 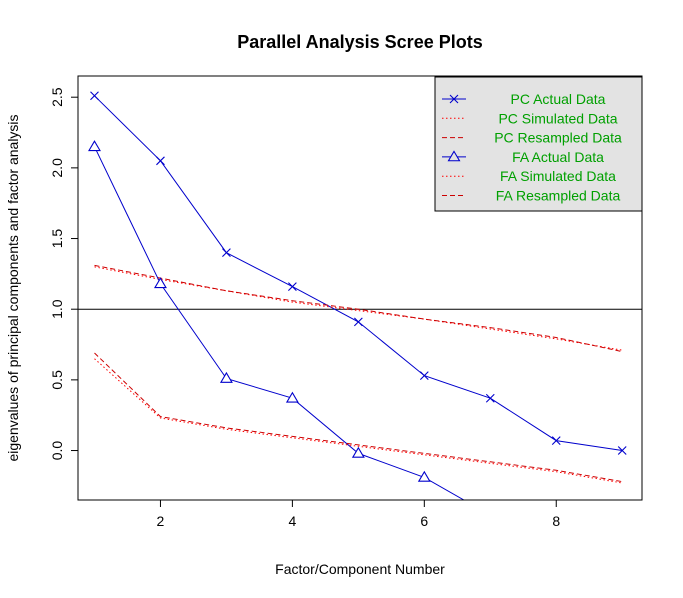 I want to click on x-tick-label: 2, so click(x=161, y=521).